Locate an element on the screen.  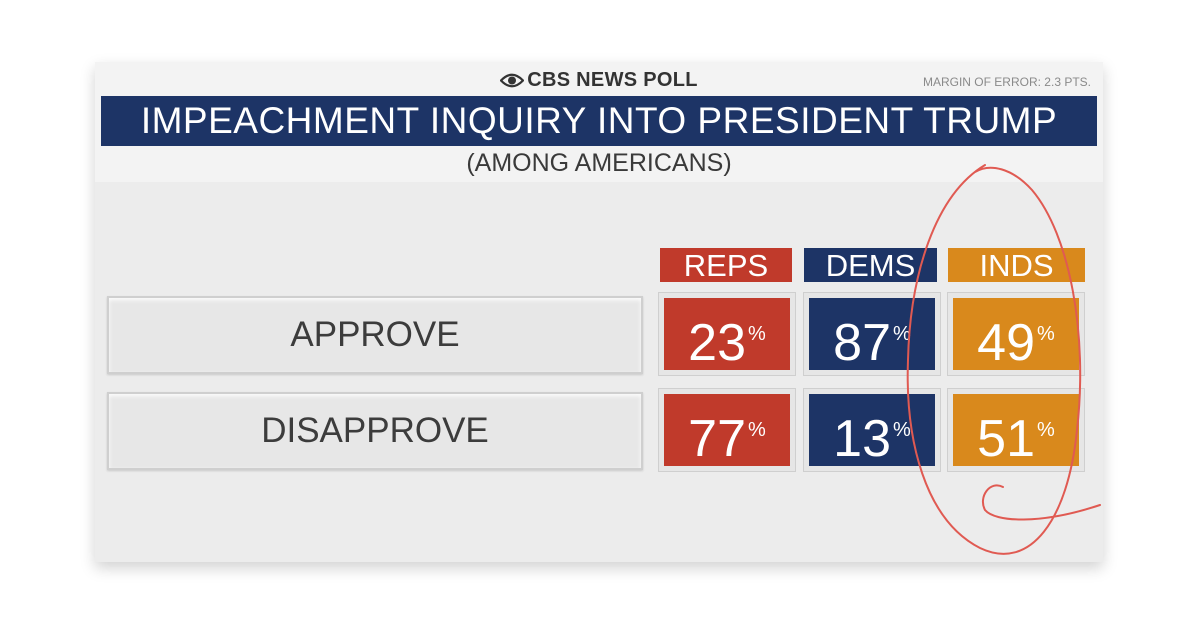
value-approve-reps: 23% is located at coordinates (727, 335).